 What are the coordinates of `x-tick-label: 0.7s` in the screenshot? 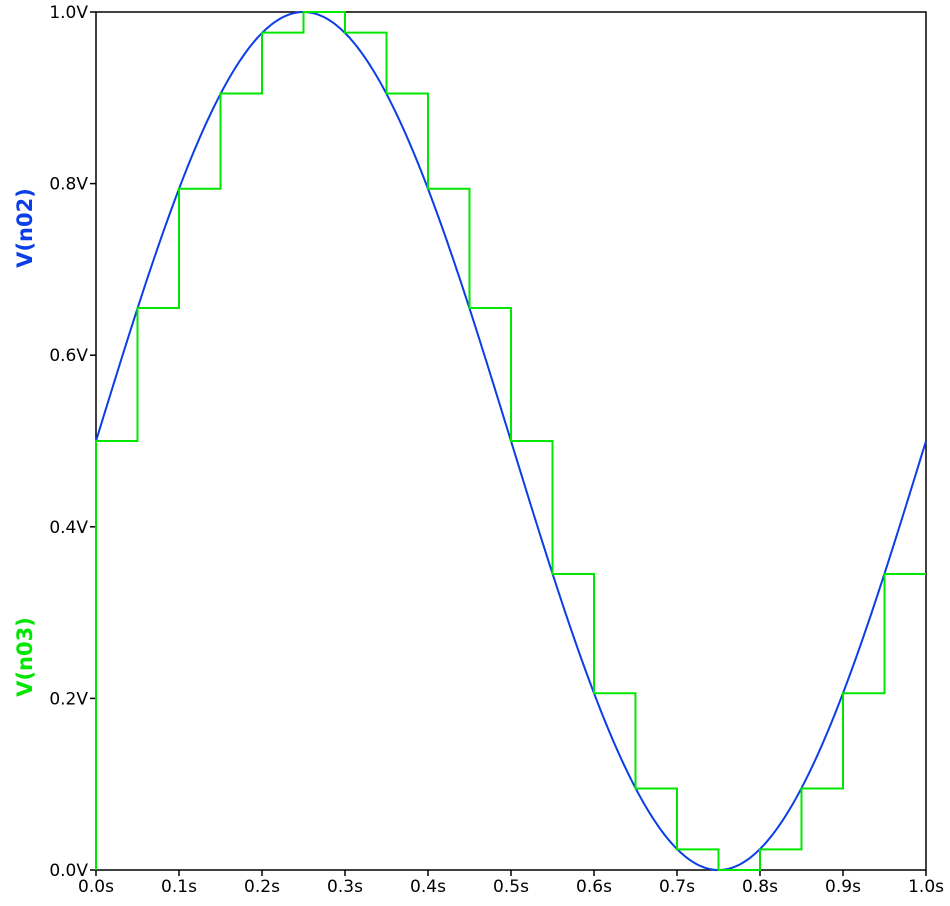 It's located at (677, 887).